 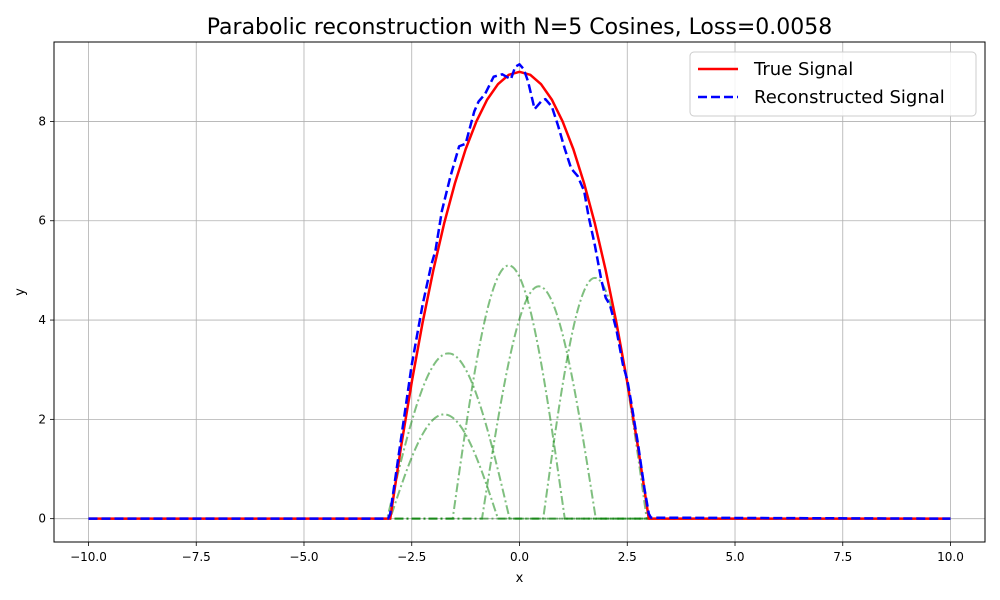 What do you see at coordinates (20, 292) in the screenshot?
I see `y-axis-label: y` at bounding box center [20, 292].